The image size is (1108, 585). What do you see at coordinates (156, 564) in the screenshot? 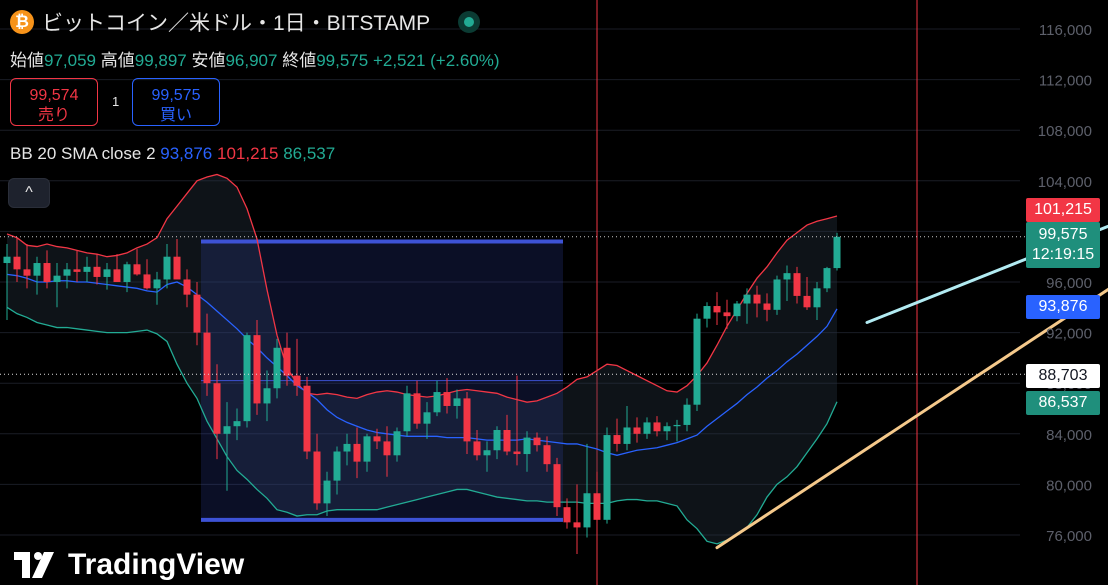
I see `logo-text: TradingView` at bounding box center [156, 564].